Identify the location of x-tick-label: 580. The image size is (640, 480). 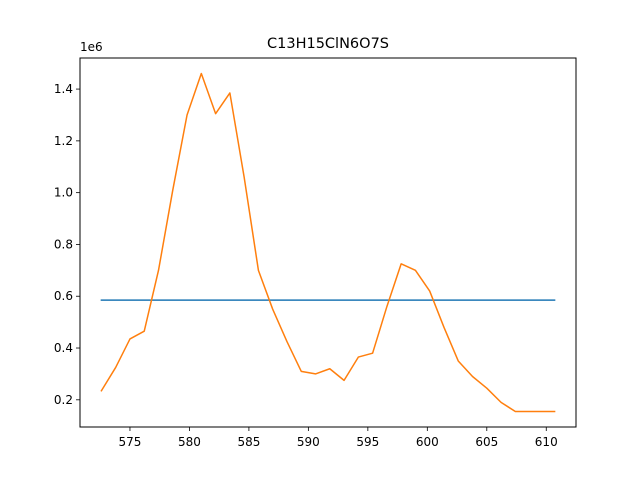
(189, 442).